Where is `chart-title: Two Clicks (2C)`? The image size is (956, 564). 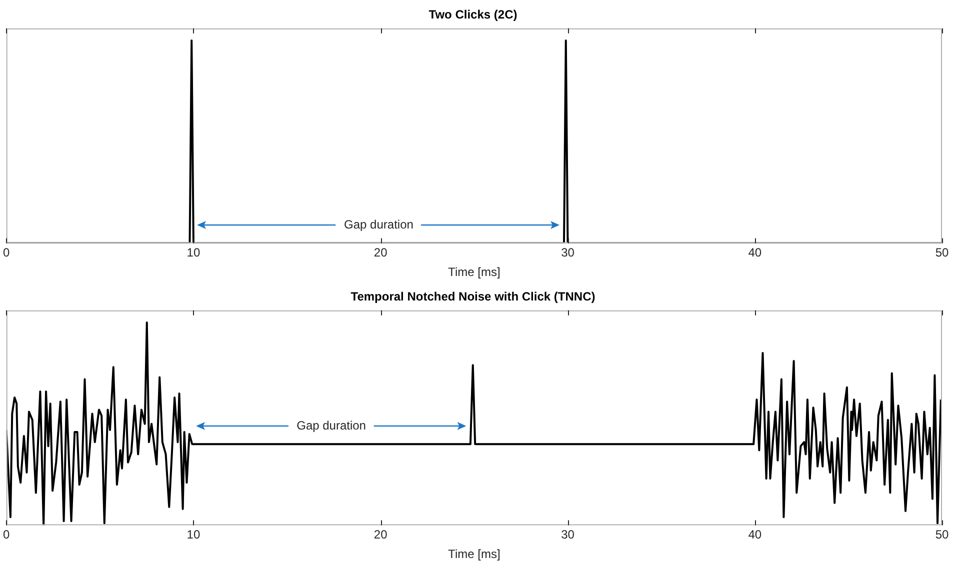
chart-title: Two Clicks (2C) is located at coordinates (473, 15).